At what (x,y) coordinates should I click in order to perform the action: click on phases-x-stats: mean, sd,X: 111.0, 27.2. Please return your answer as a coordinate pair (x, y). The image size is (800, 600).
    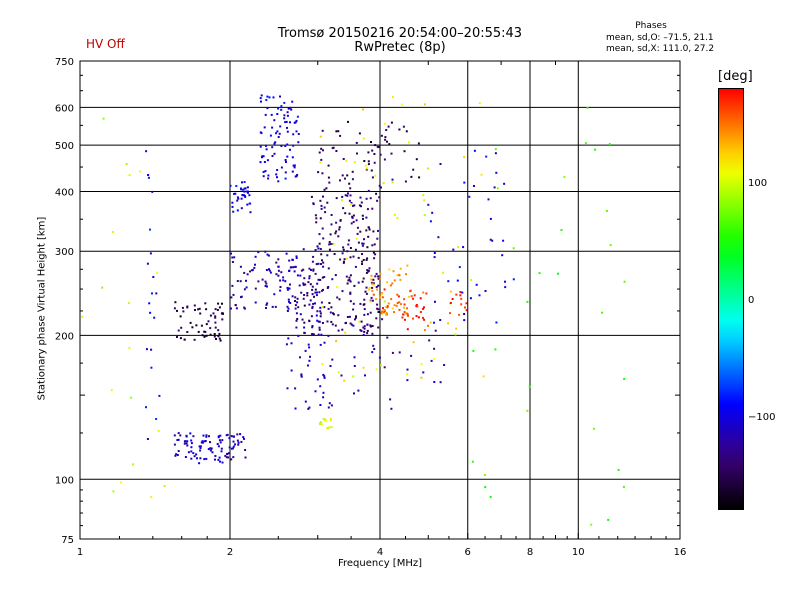
    Looking at the image, I should click on (660, 49).